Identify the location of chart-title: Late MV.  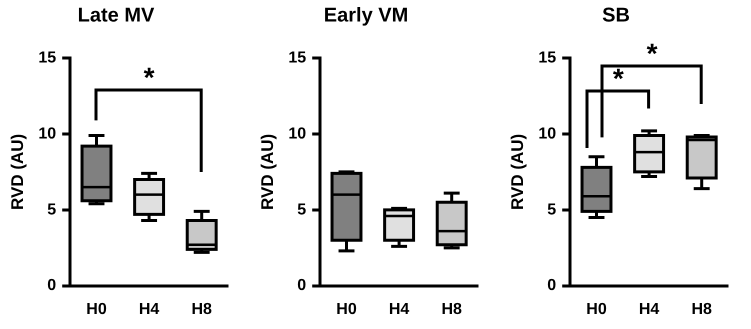
(116, 15).